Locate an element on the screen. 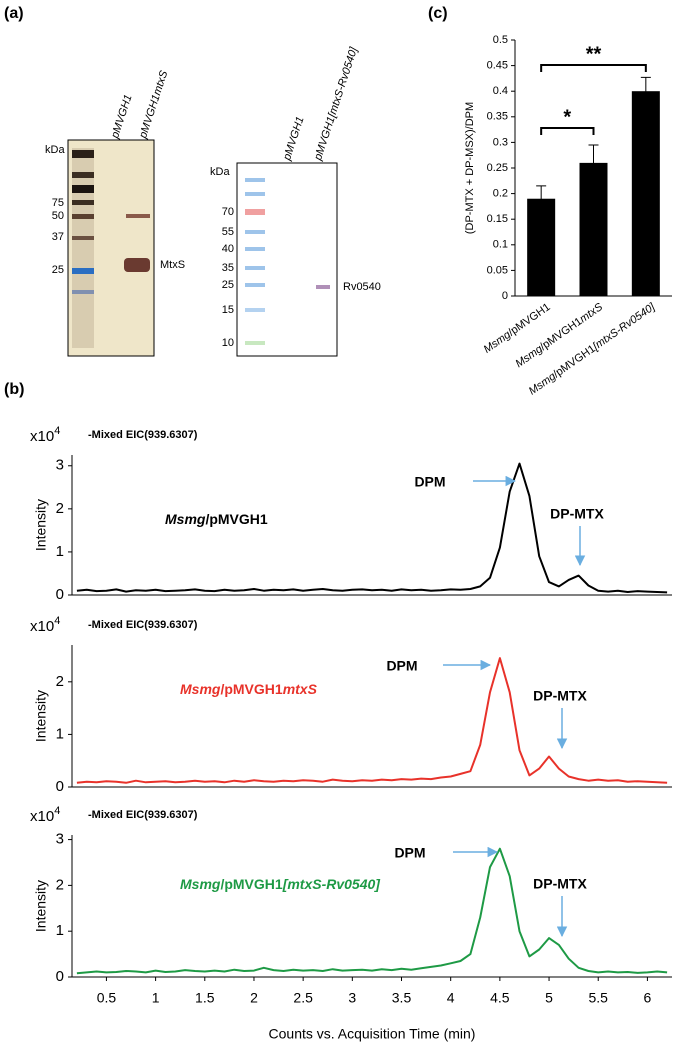 This screenshot has width=674, height=1055. x-tick-label: 2 is located at coordinates (254, 998).